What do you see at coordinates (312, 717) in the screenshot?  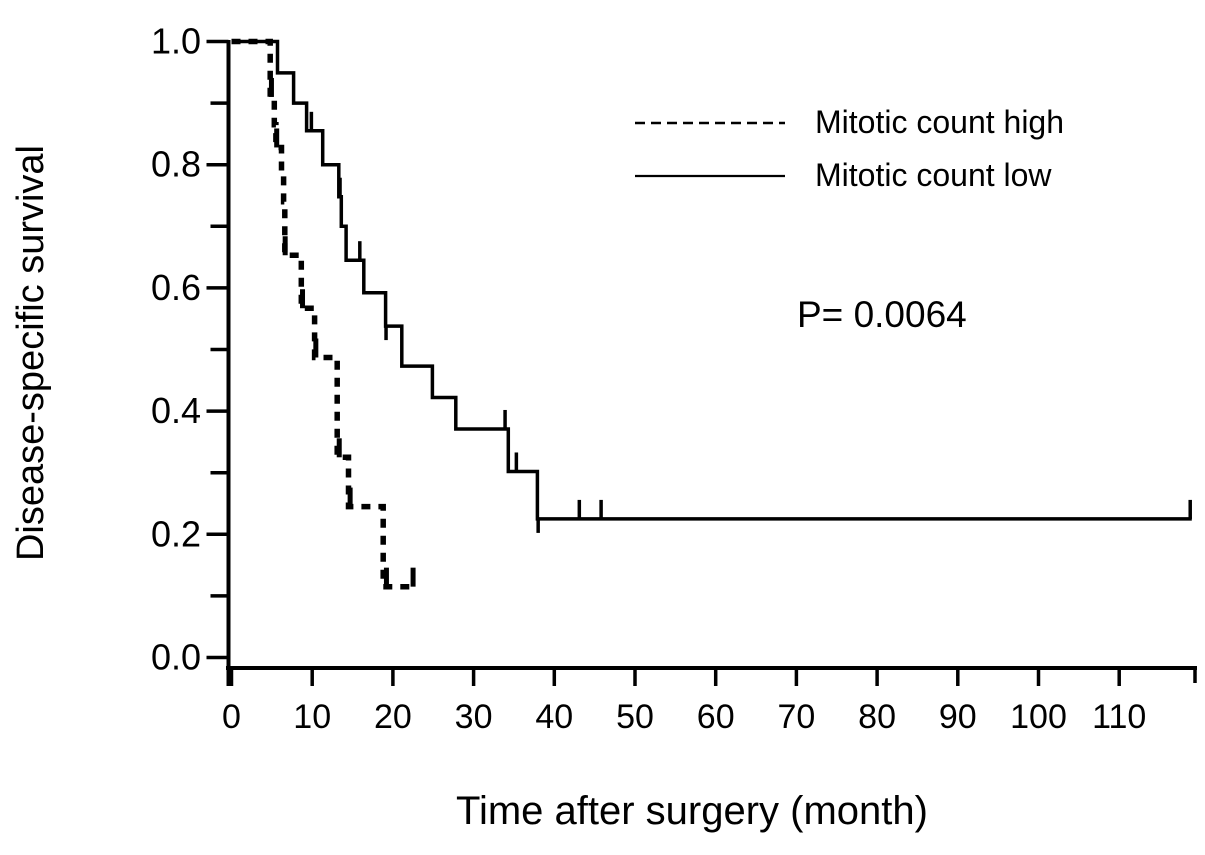 I see `x-tick-label: 10` at bounding box center [312, 717].